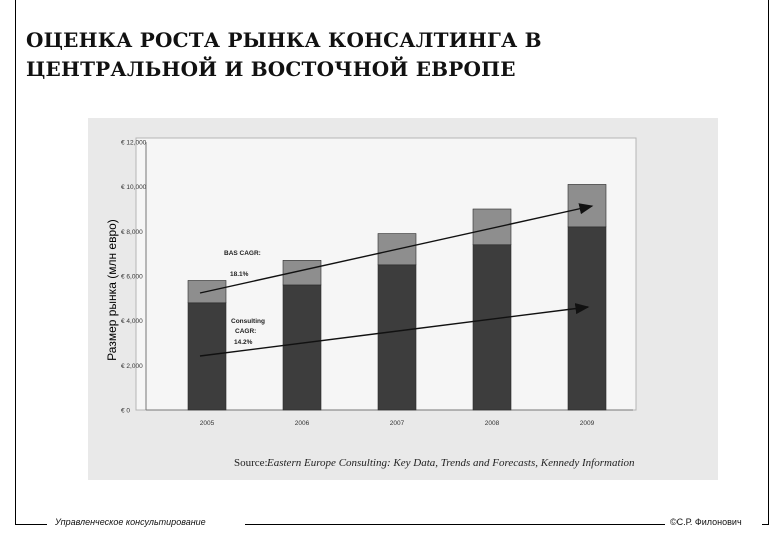 This screenshot has height=540, width=780. I want to click on x-tick-label: 2007, so click(397, 423).